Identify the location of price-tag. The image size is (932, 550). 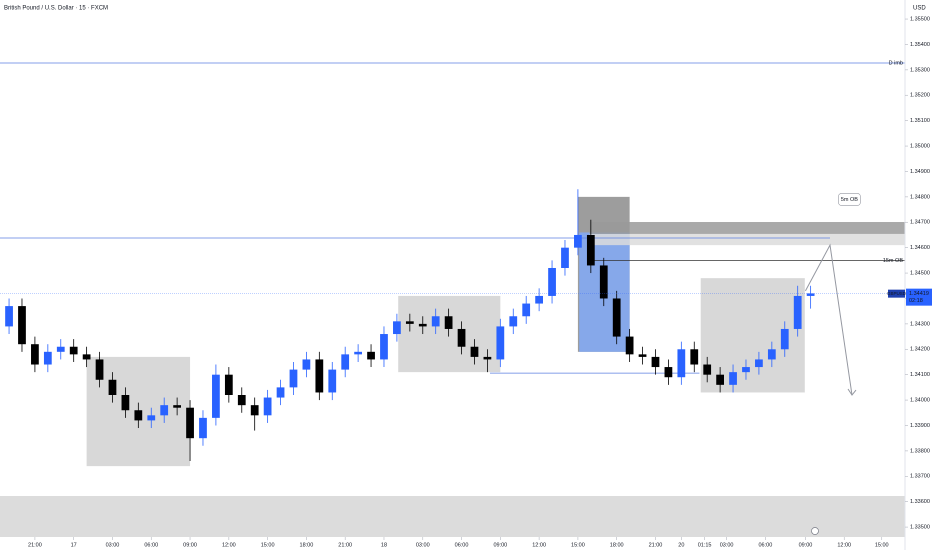
(919, 297).